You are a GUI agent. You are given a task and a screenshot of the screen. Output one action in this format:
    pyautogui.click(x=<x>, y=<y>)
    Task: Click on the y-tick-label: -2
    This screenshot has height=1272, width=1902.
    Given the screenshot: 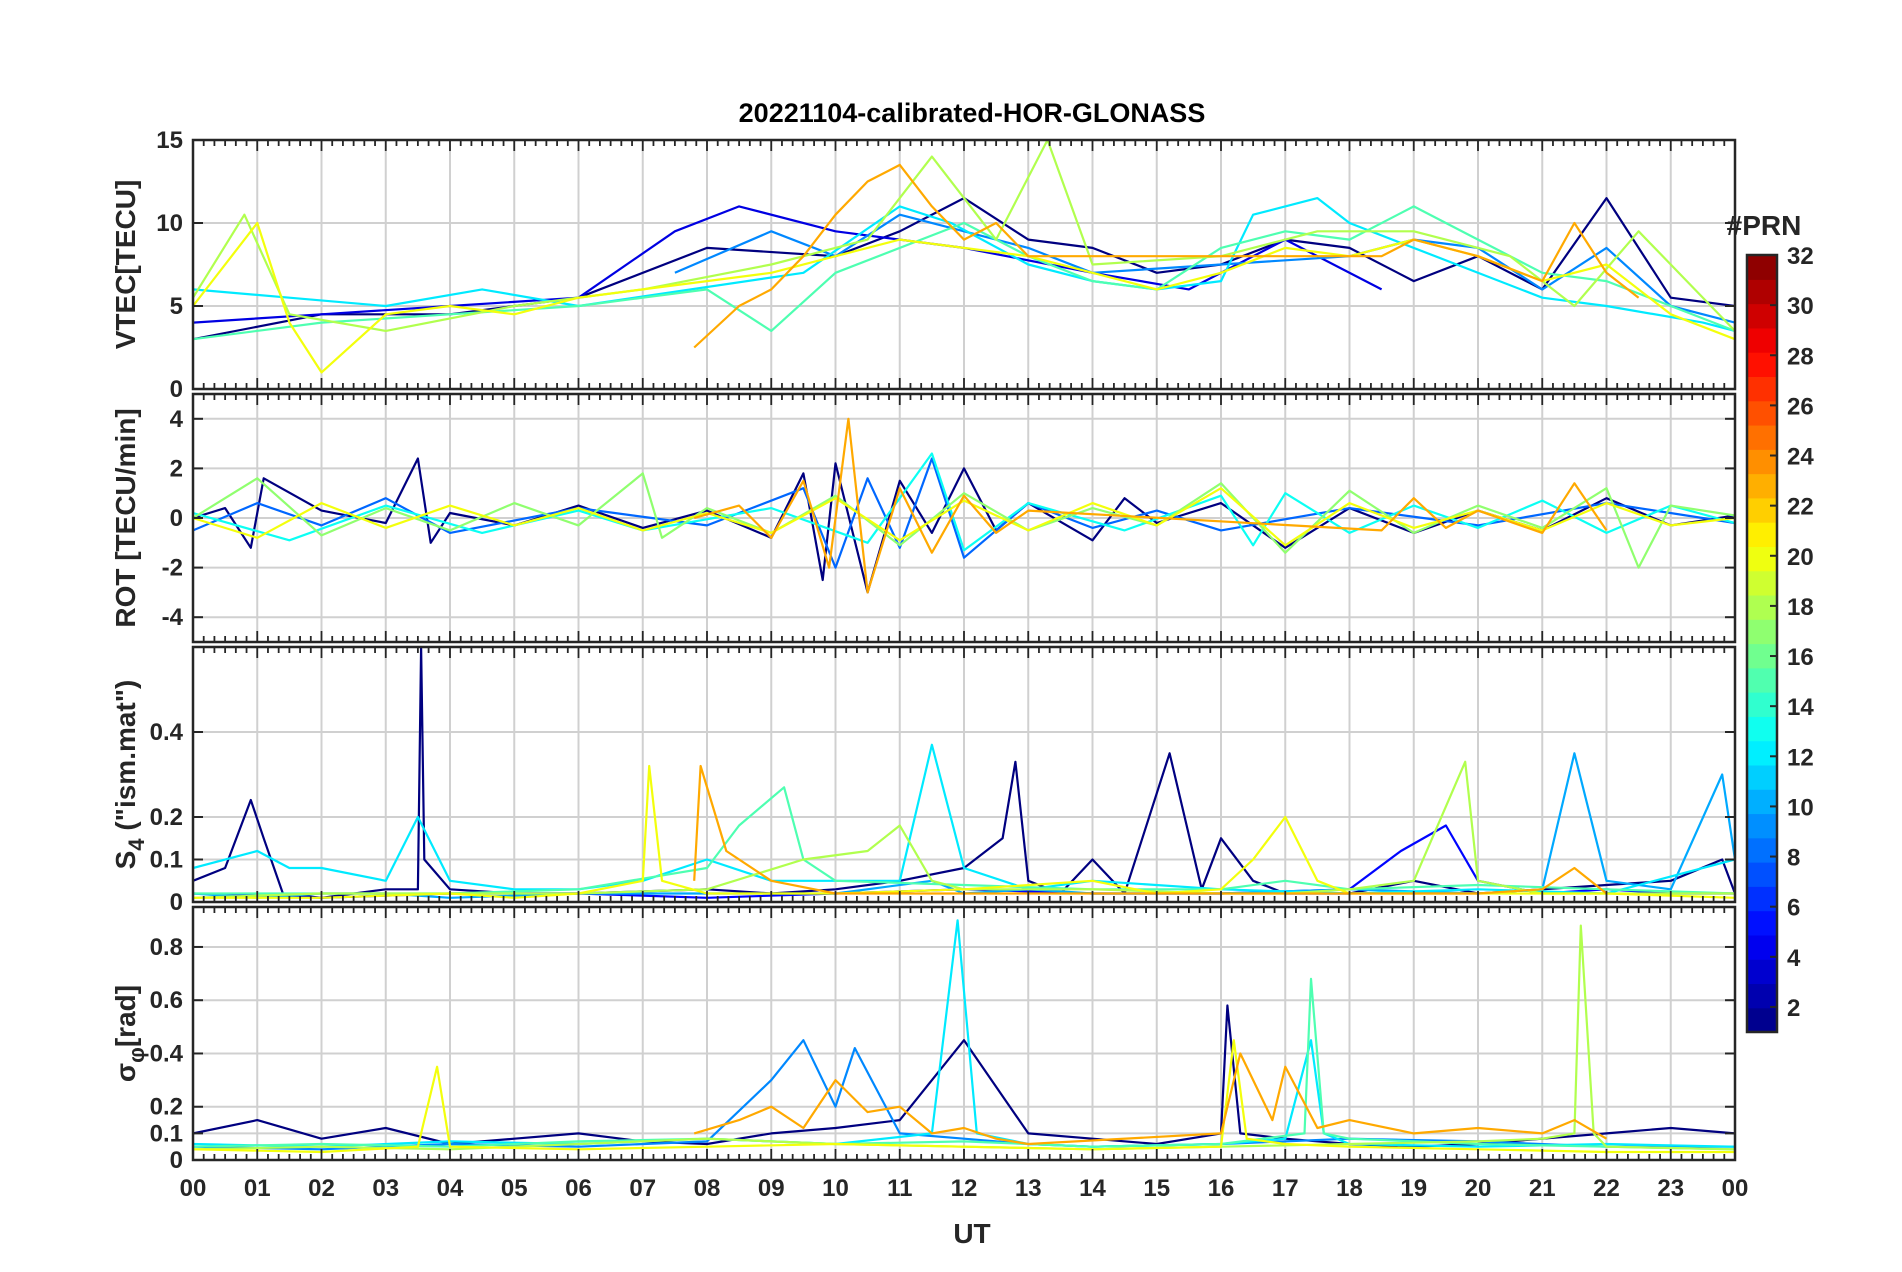 What is the action you would take?
    pyautogui.click(x=172, y=568)
    